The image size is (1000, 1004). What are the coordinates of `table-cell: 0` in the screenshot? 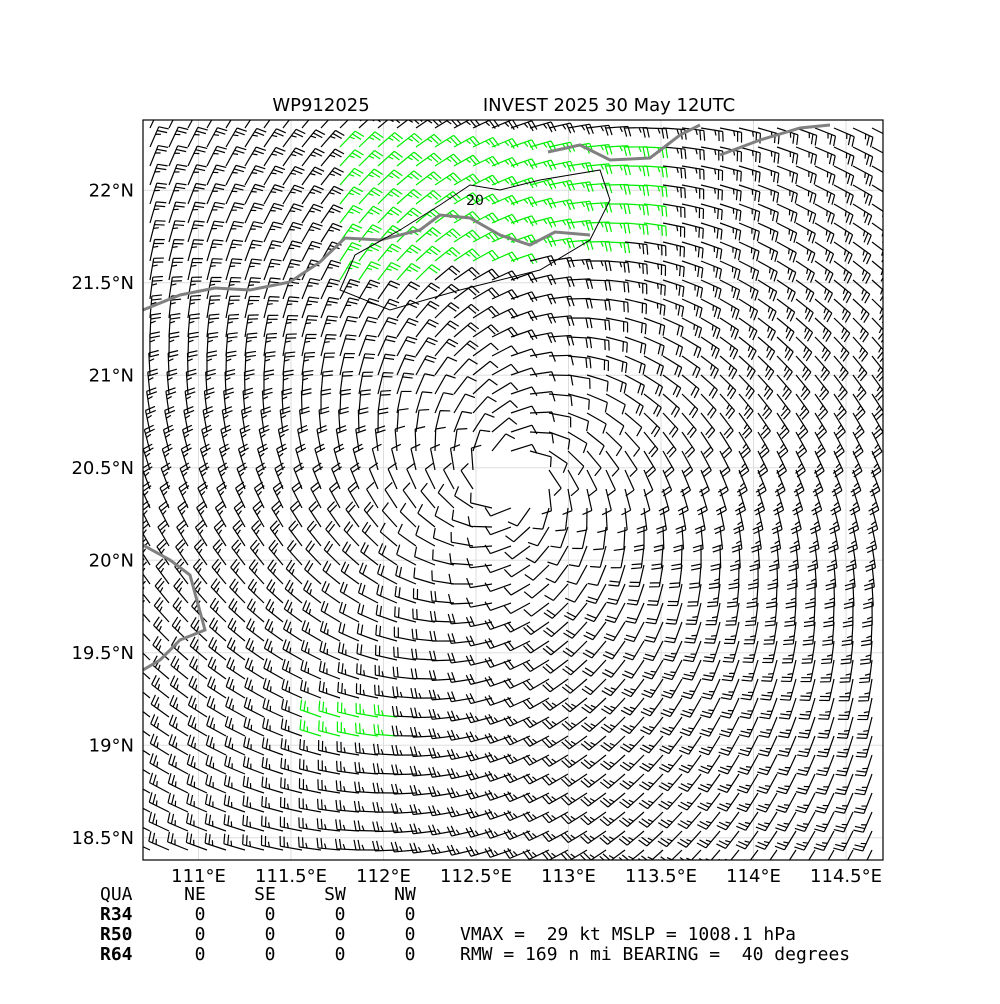 It's located at (200, 954).